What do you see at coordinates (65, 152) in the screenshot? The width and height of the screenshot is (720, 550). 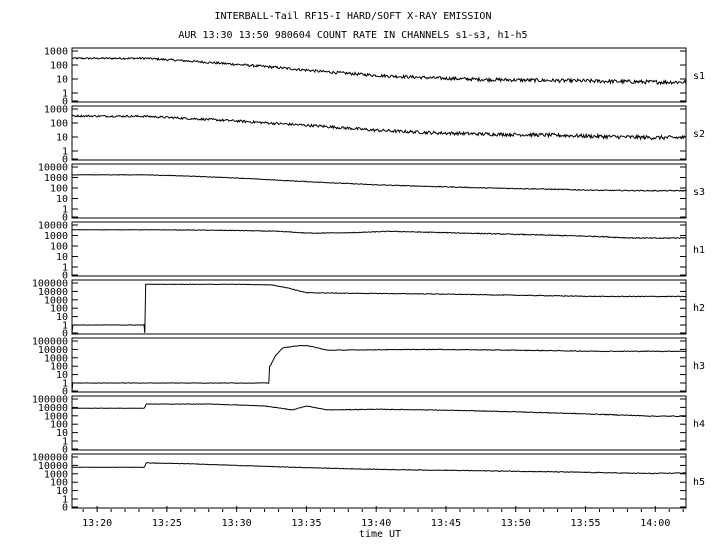 I see `y-tick-label-s2-3: 1` at bounding box center [65, 152].